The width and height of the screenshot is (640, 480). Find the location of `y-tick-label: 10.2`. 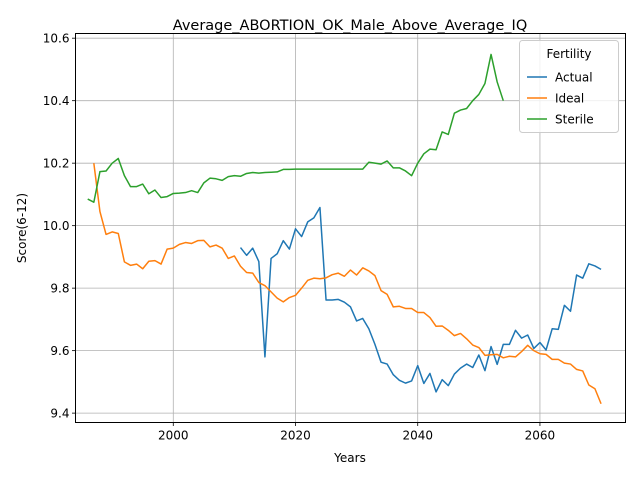

y-tick-label: 10.2 is located at coordinates (56, 163).